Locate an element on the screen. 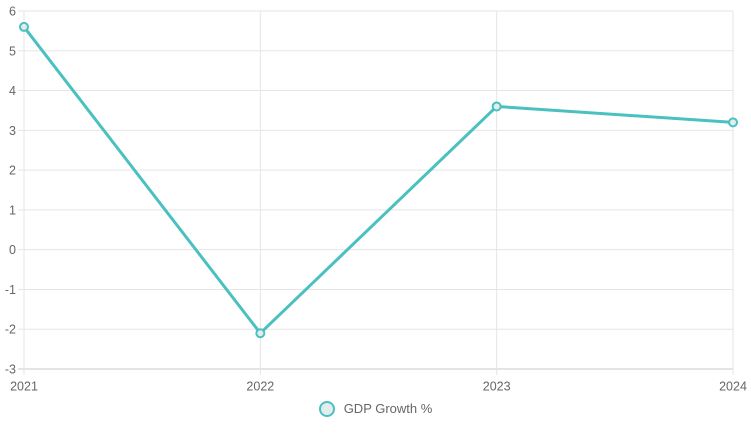  chart-legend: GDP Growth % is located at coordinates (375, 409).